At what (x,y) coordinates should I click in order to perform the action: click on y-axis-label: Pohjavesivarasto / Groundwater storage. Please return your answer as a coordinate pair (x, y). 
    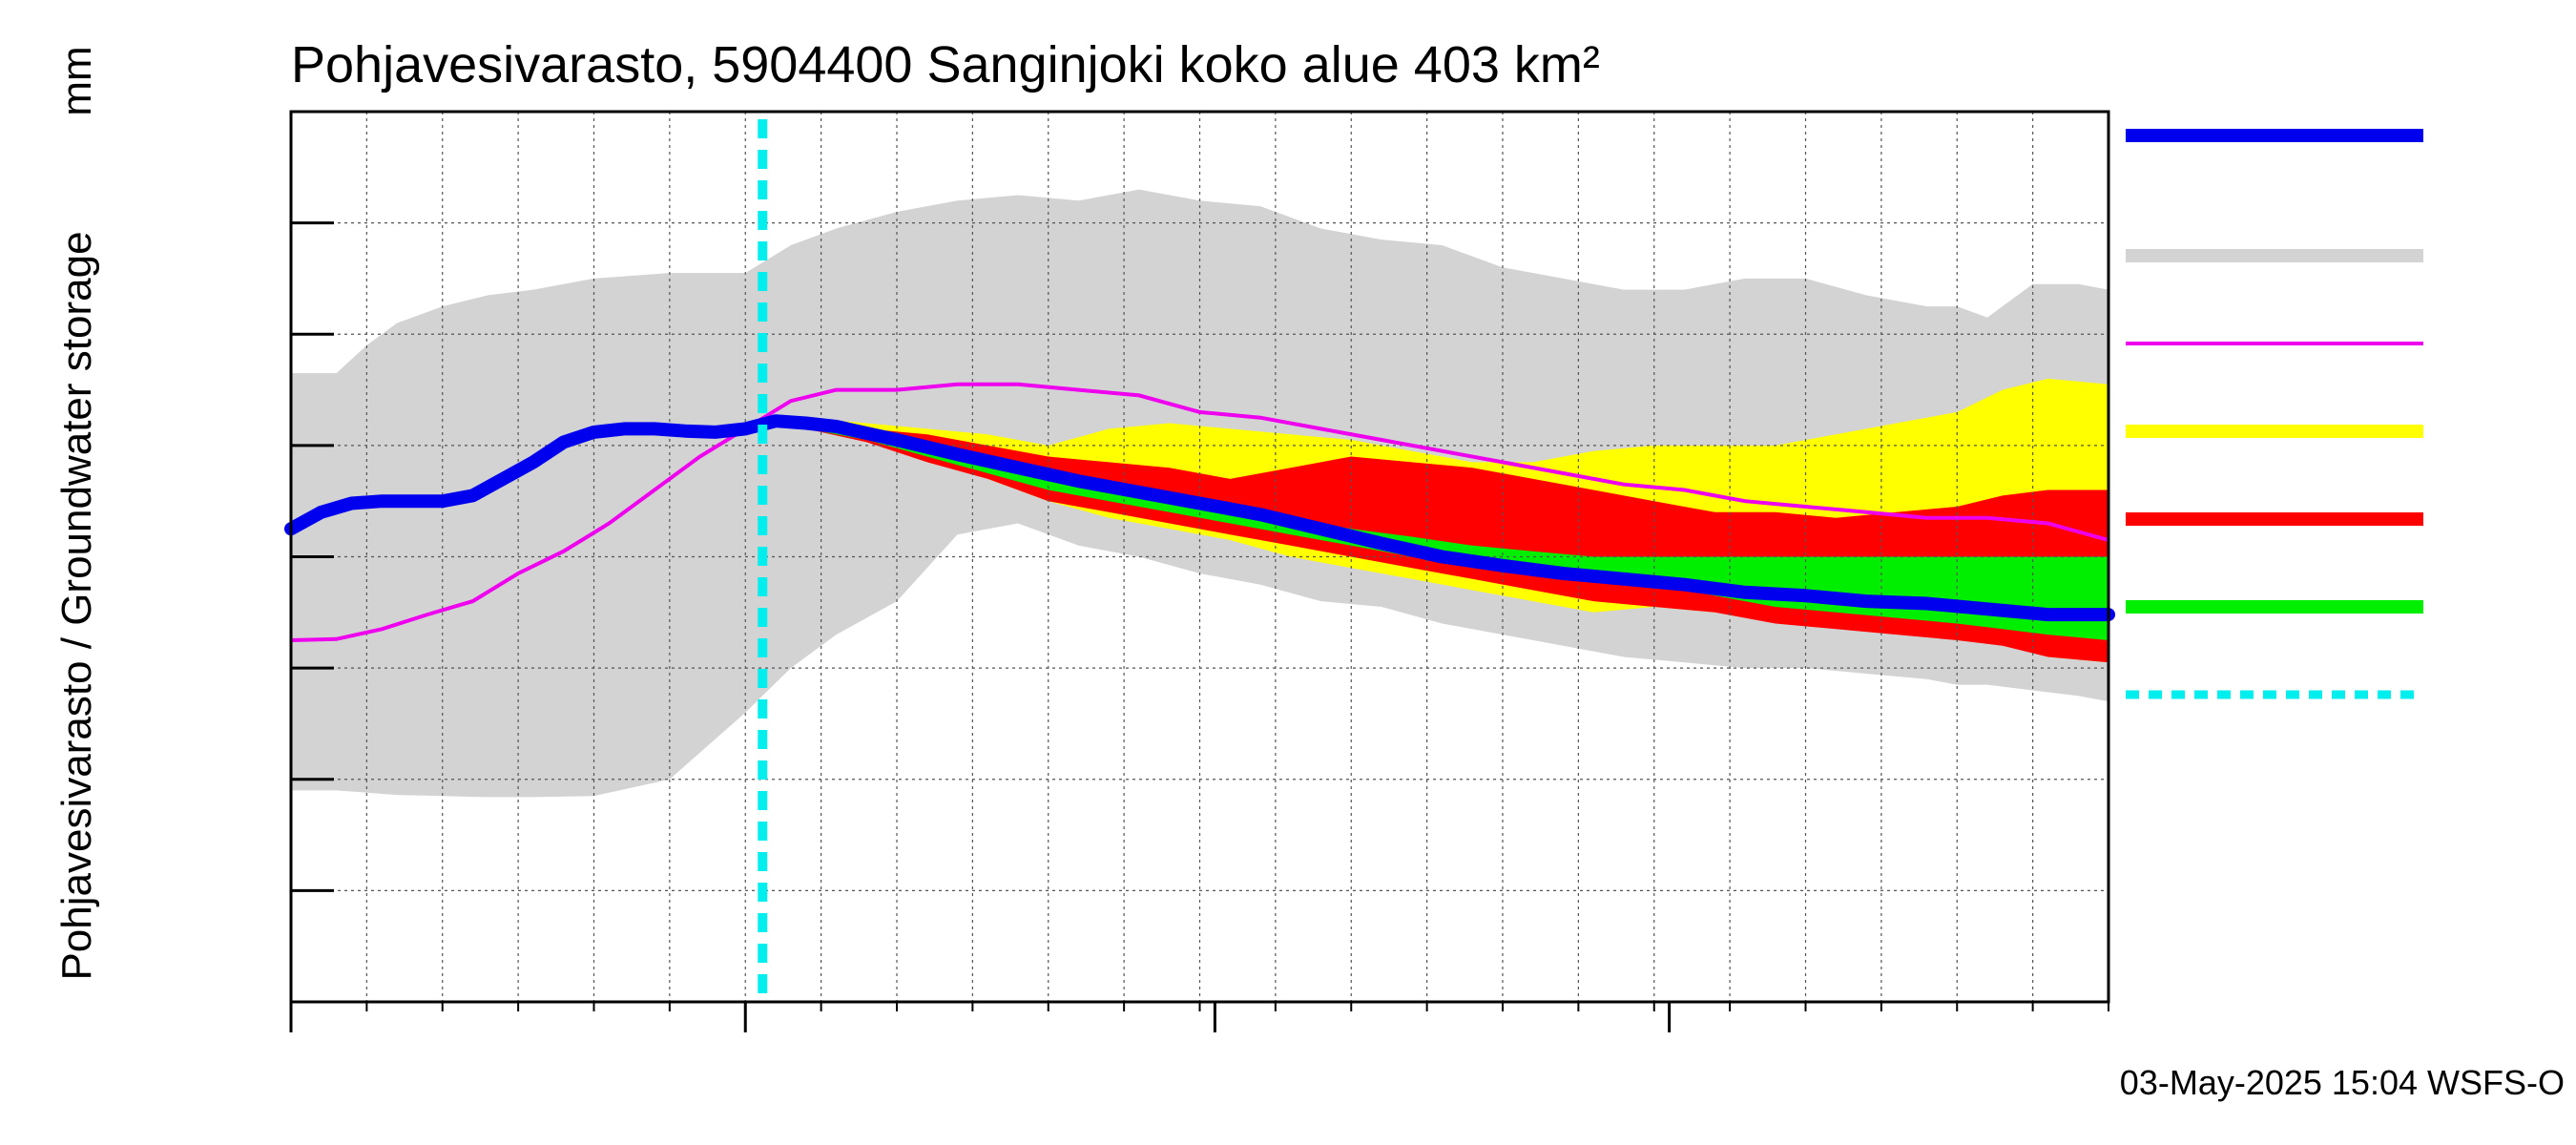
    Looking at the image, I should click on (76, 605).